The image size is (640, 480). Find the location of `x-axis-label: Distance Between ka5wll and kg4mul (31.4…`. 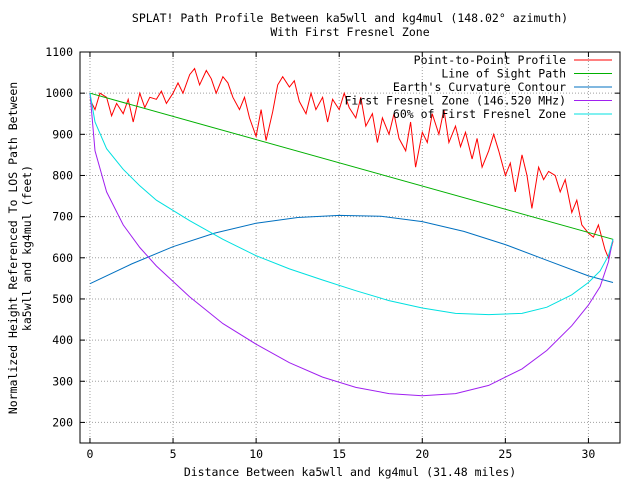

x-axis-label: Distance Between ka5wll and kg4mul (31.4… is located at coordinates (350, 472).